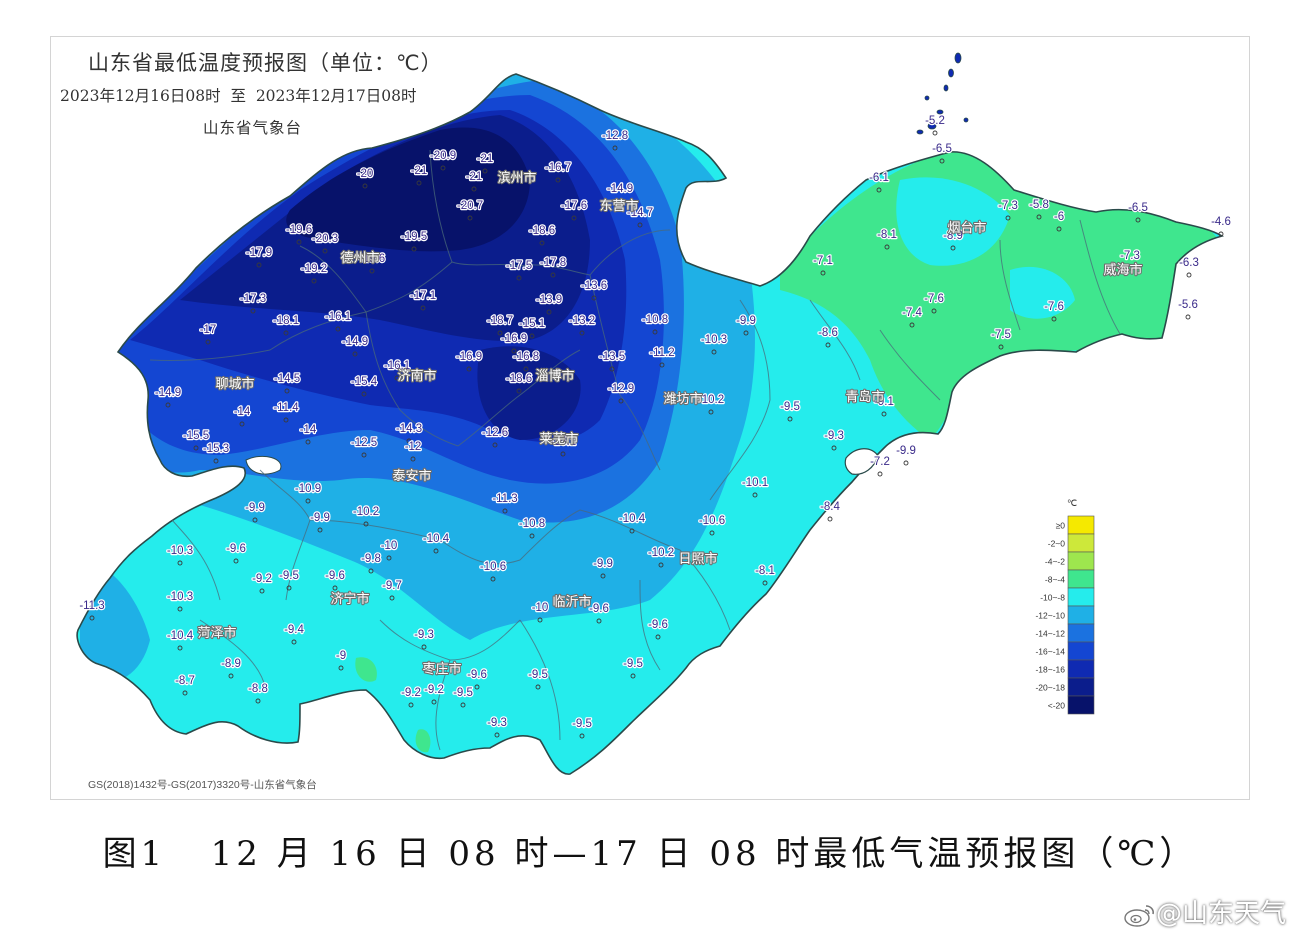 The width and height of the screenshot is (1300, 941). Describe the element at coordinates (371, 559) in the screenshot. I see `station-value: -9.8` at that location.